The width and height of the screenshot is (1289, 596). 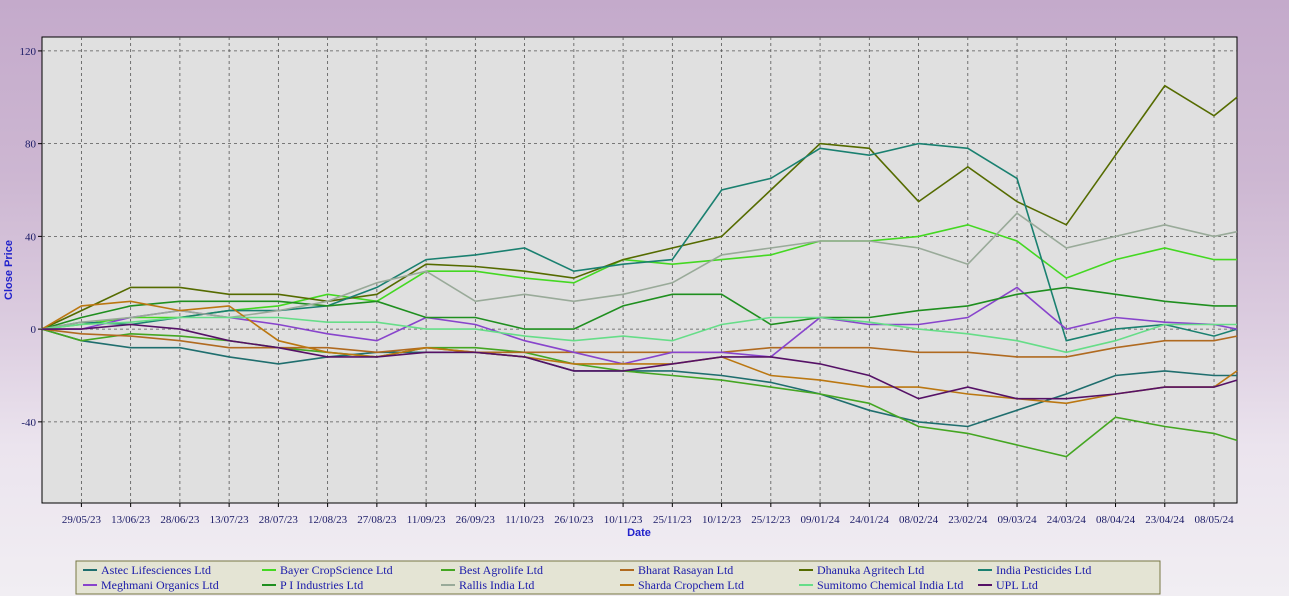 I want to click on x-tick-label: 23/02/24, so click(x=968, y=520).